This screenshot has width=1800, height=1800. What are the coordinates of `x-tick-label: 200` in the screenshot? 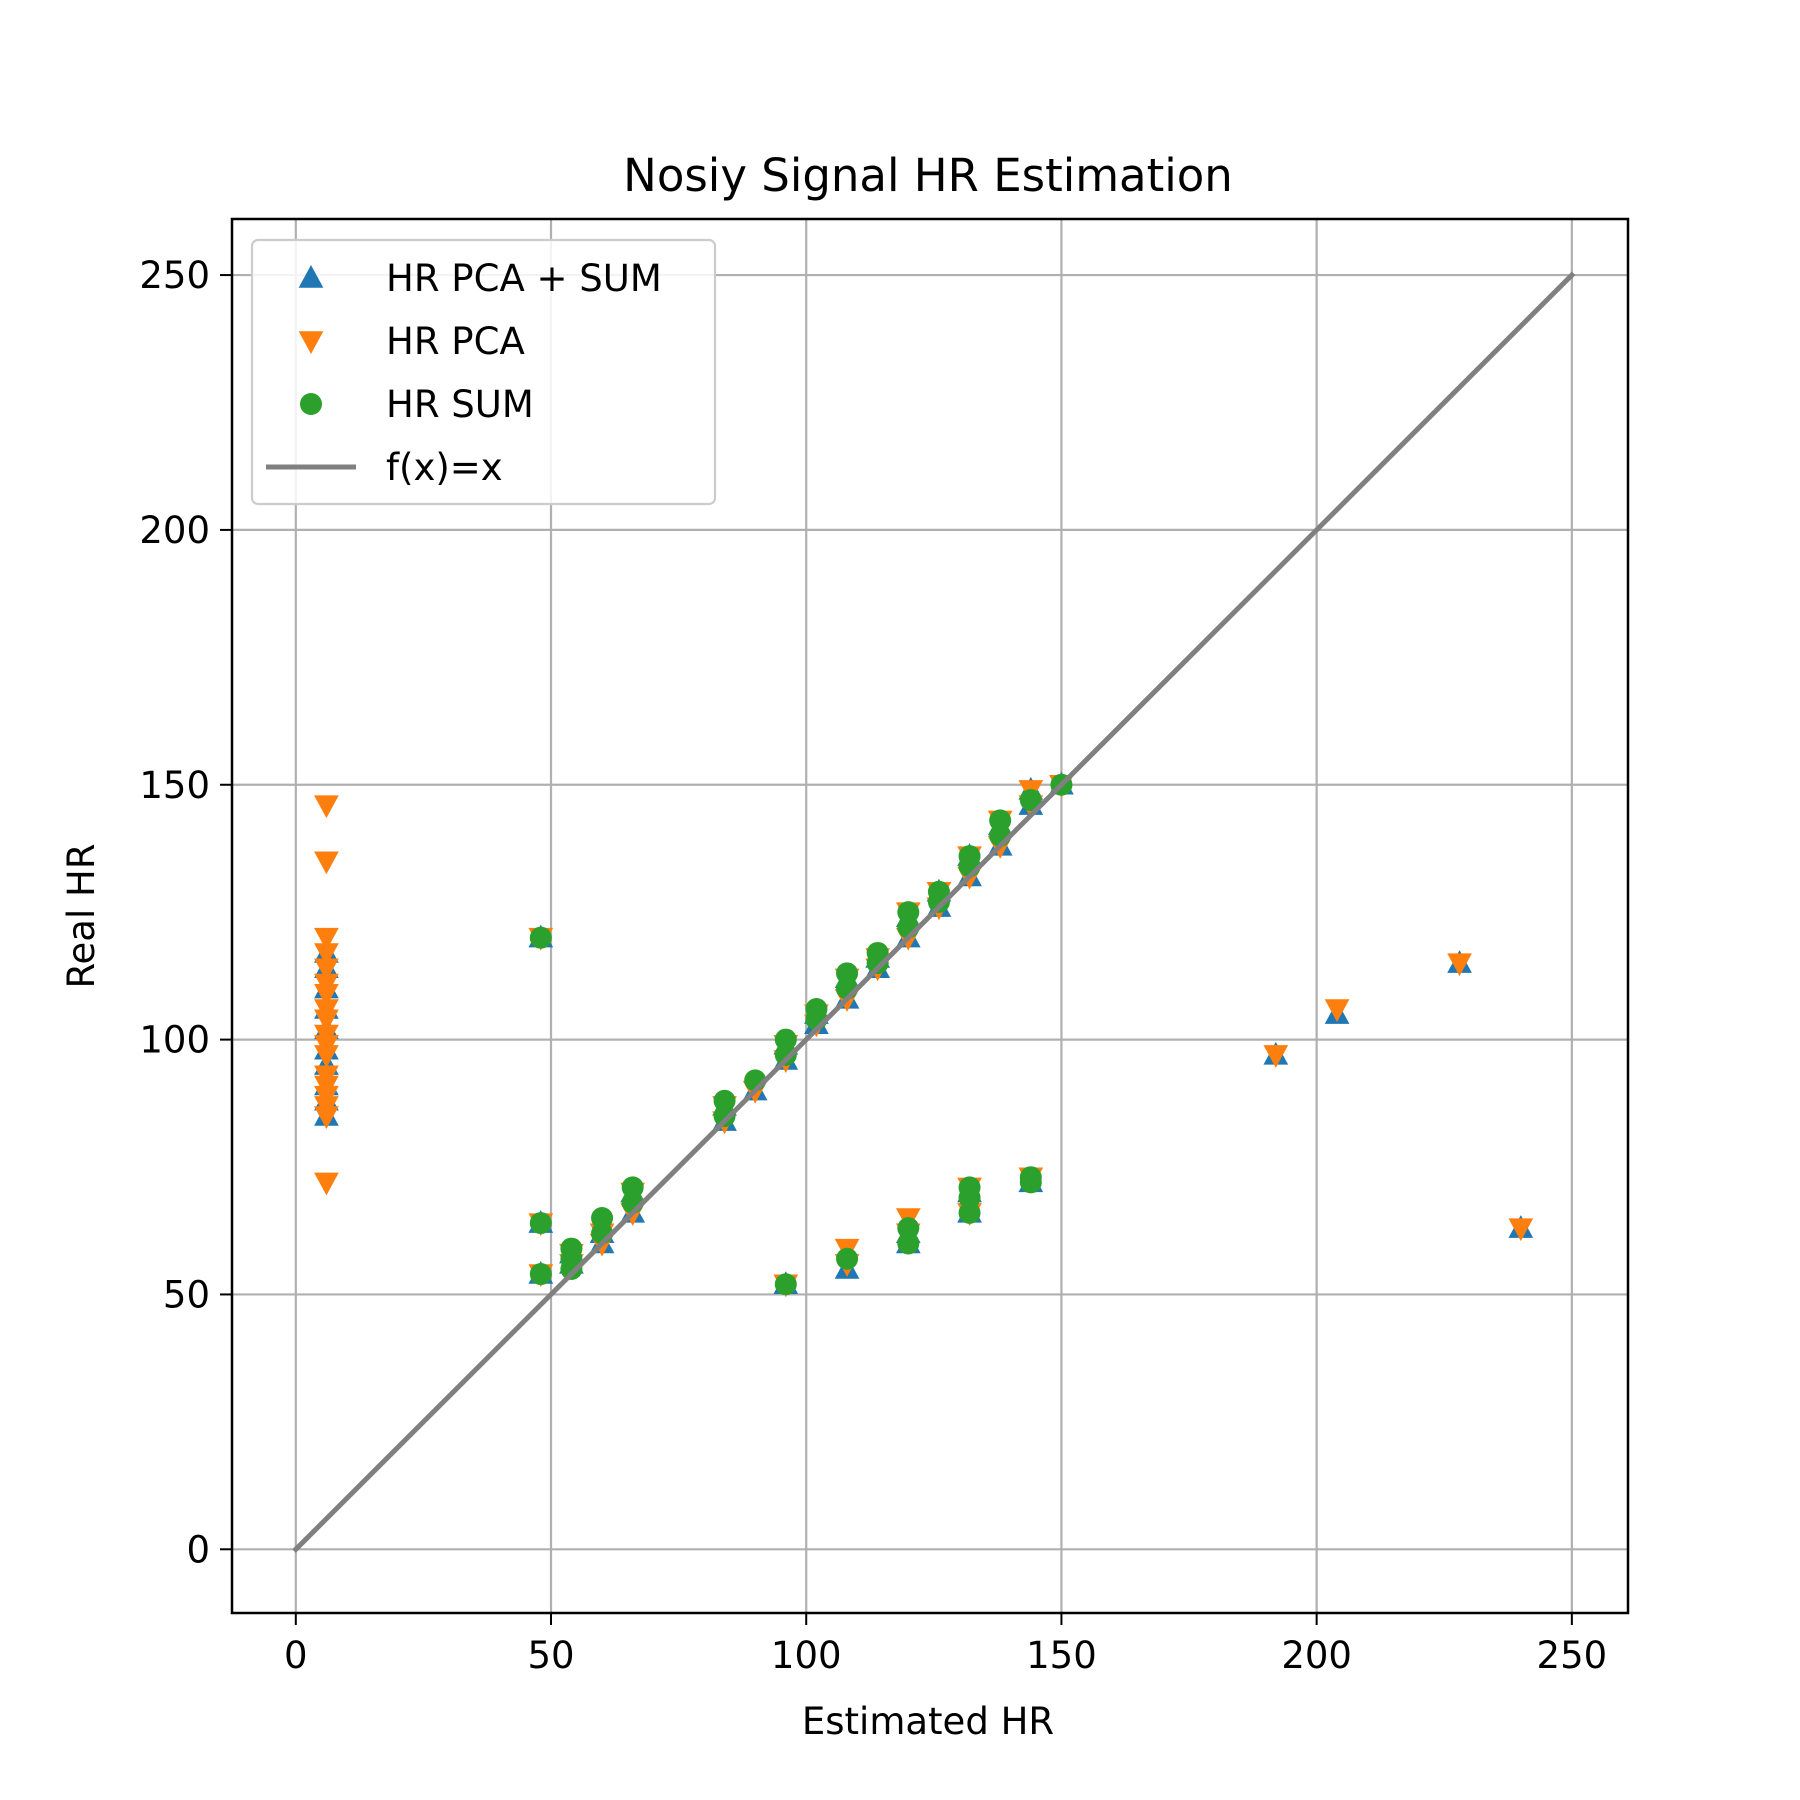 It's located at (1316, 1655).